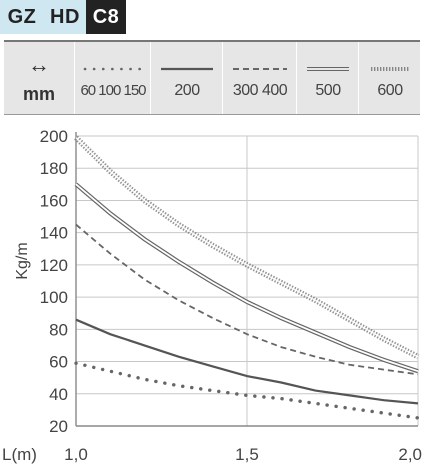 This screenshot has height=472, width=424. I want to click on dashed-line-sample, so click(260, 69).